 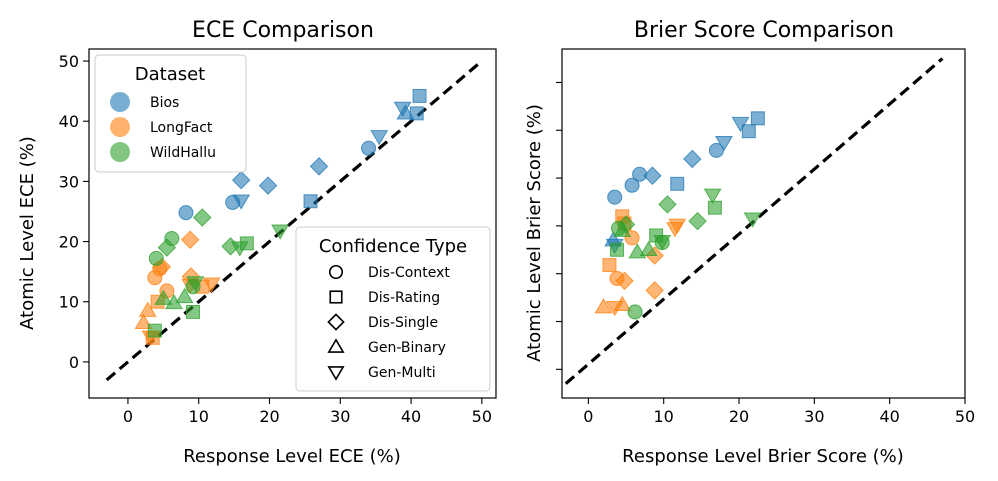 What do you see at coordinates (27, 233) in the screenshot?
I see `ece-y-axis-label: Atomic Level ECE (%)` at bounding box center [27, 233].